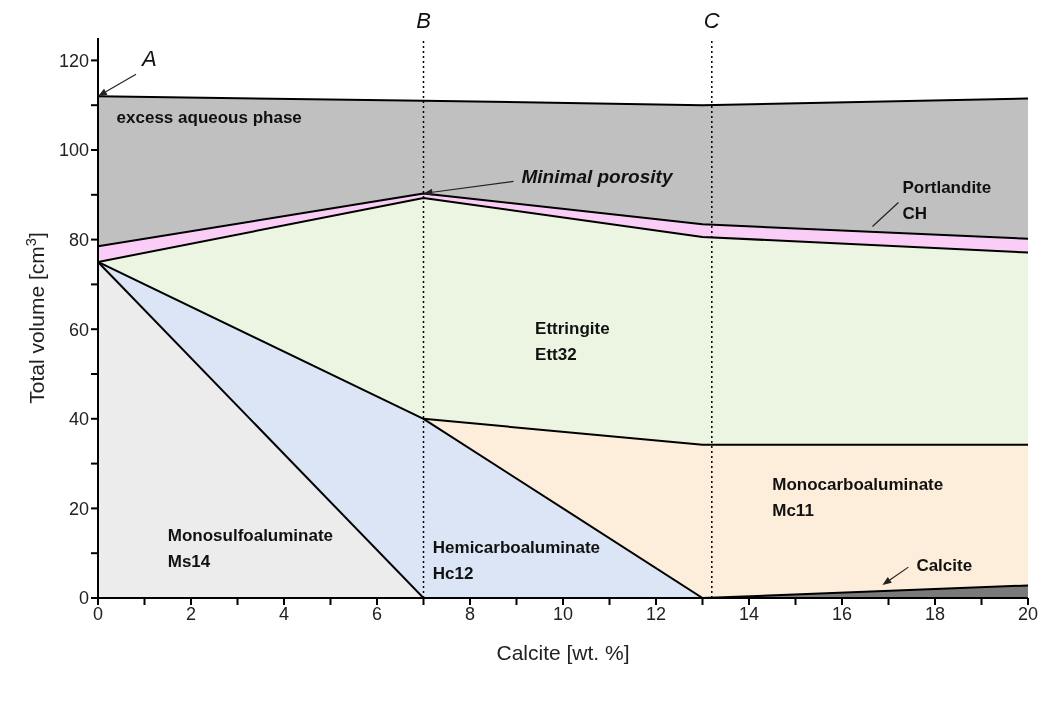  I want to click on ref-line-label: C, so click(711, 20).